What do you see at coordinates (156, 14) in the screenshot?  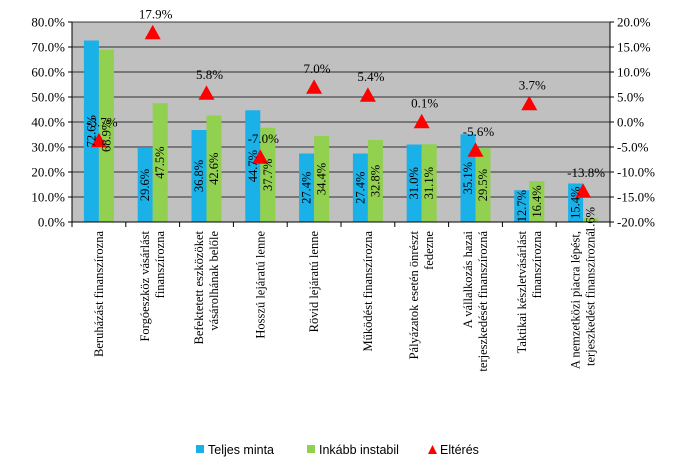 I see `marker-label-elteres: 17.9%` at bounding box center [156, 14].